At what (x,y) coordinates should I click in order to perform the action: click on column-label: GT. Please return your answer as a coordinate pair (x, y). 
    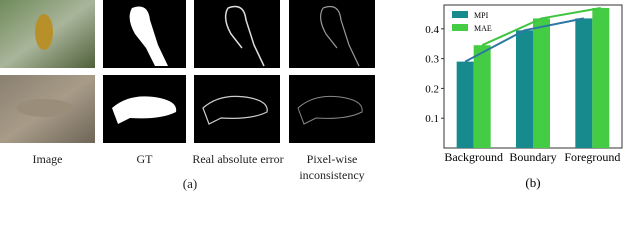
    Looking at the image, I should click on (144, 159).